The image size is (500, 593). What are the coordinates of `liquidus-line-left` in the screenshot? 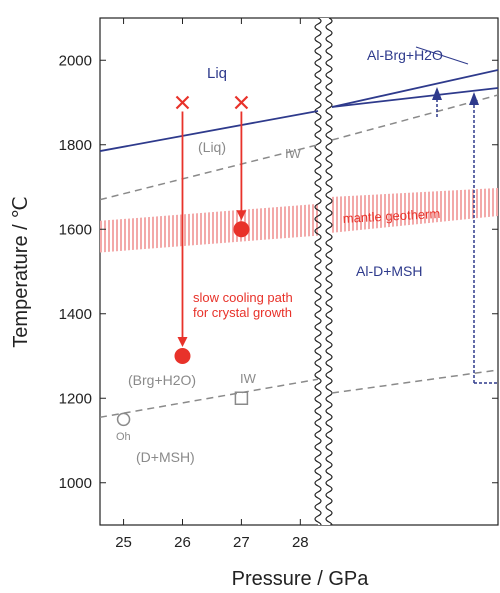 It's located at (209, 131).